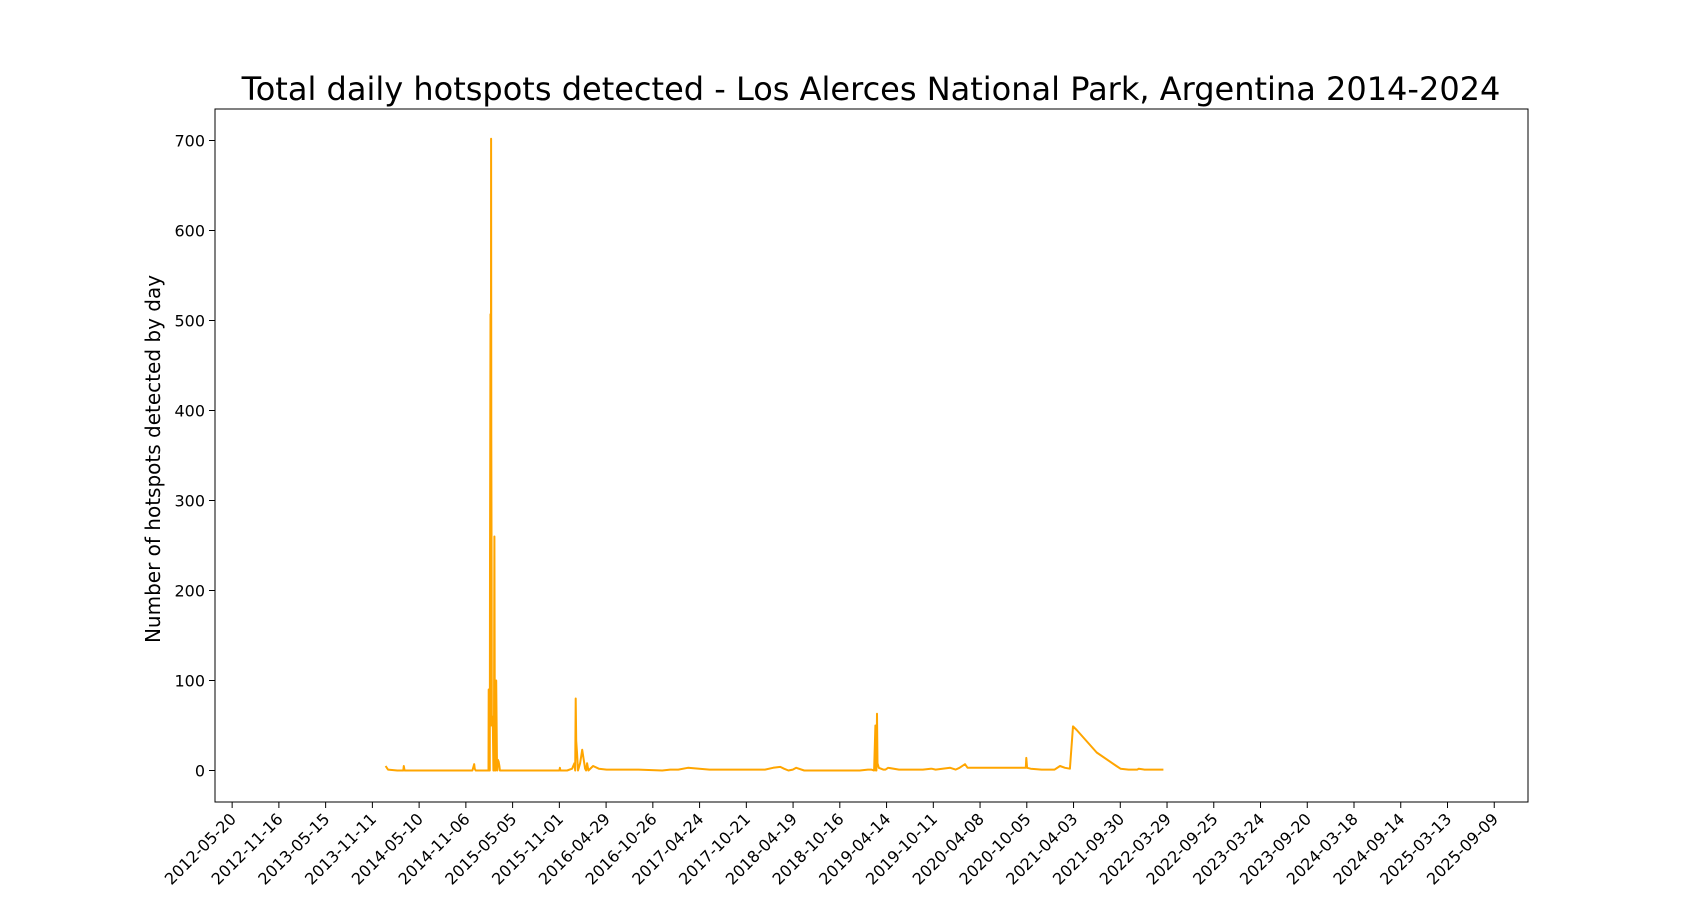 This screenshot has height=904, width=1700. Describe the element at coordinates (189, 321) in the screenshot. I see `y-tick-label: 500` at that location.